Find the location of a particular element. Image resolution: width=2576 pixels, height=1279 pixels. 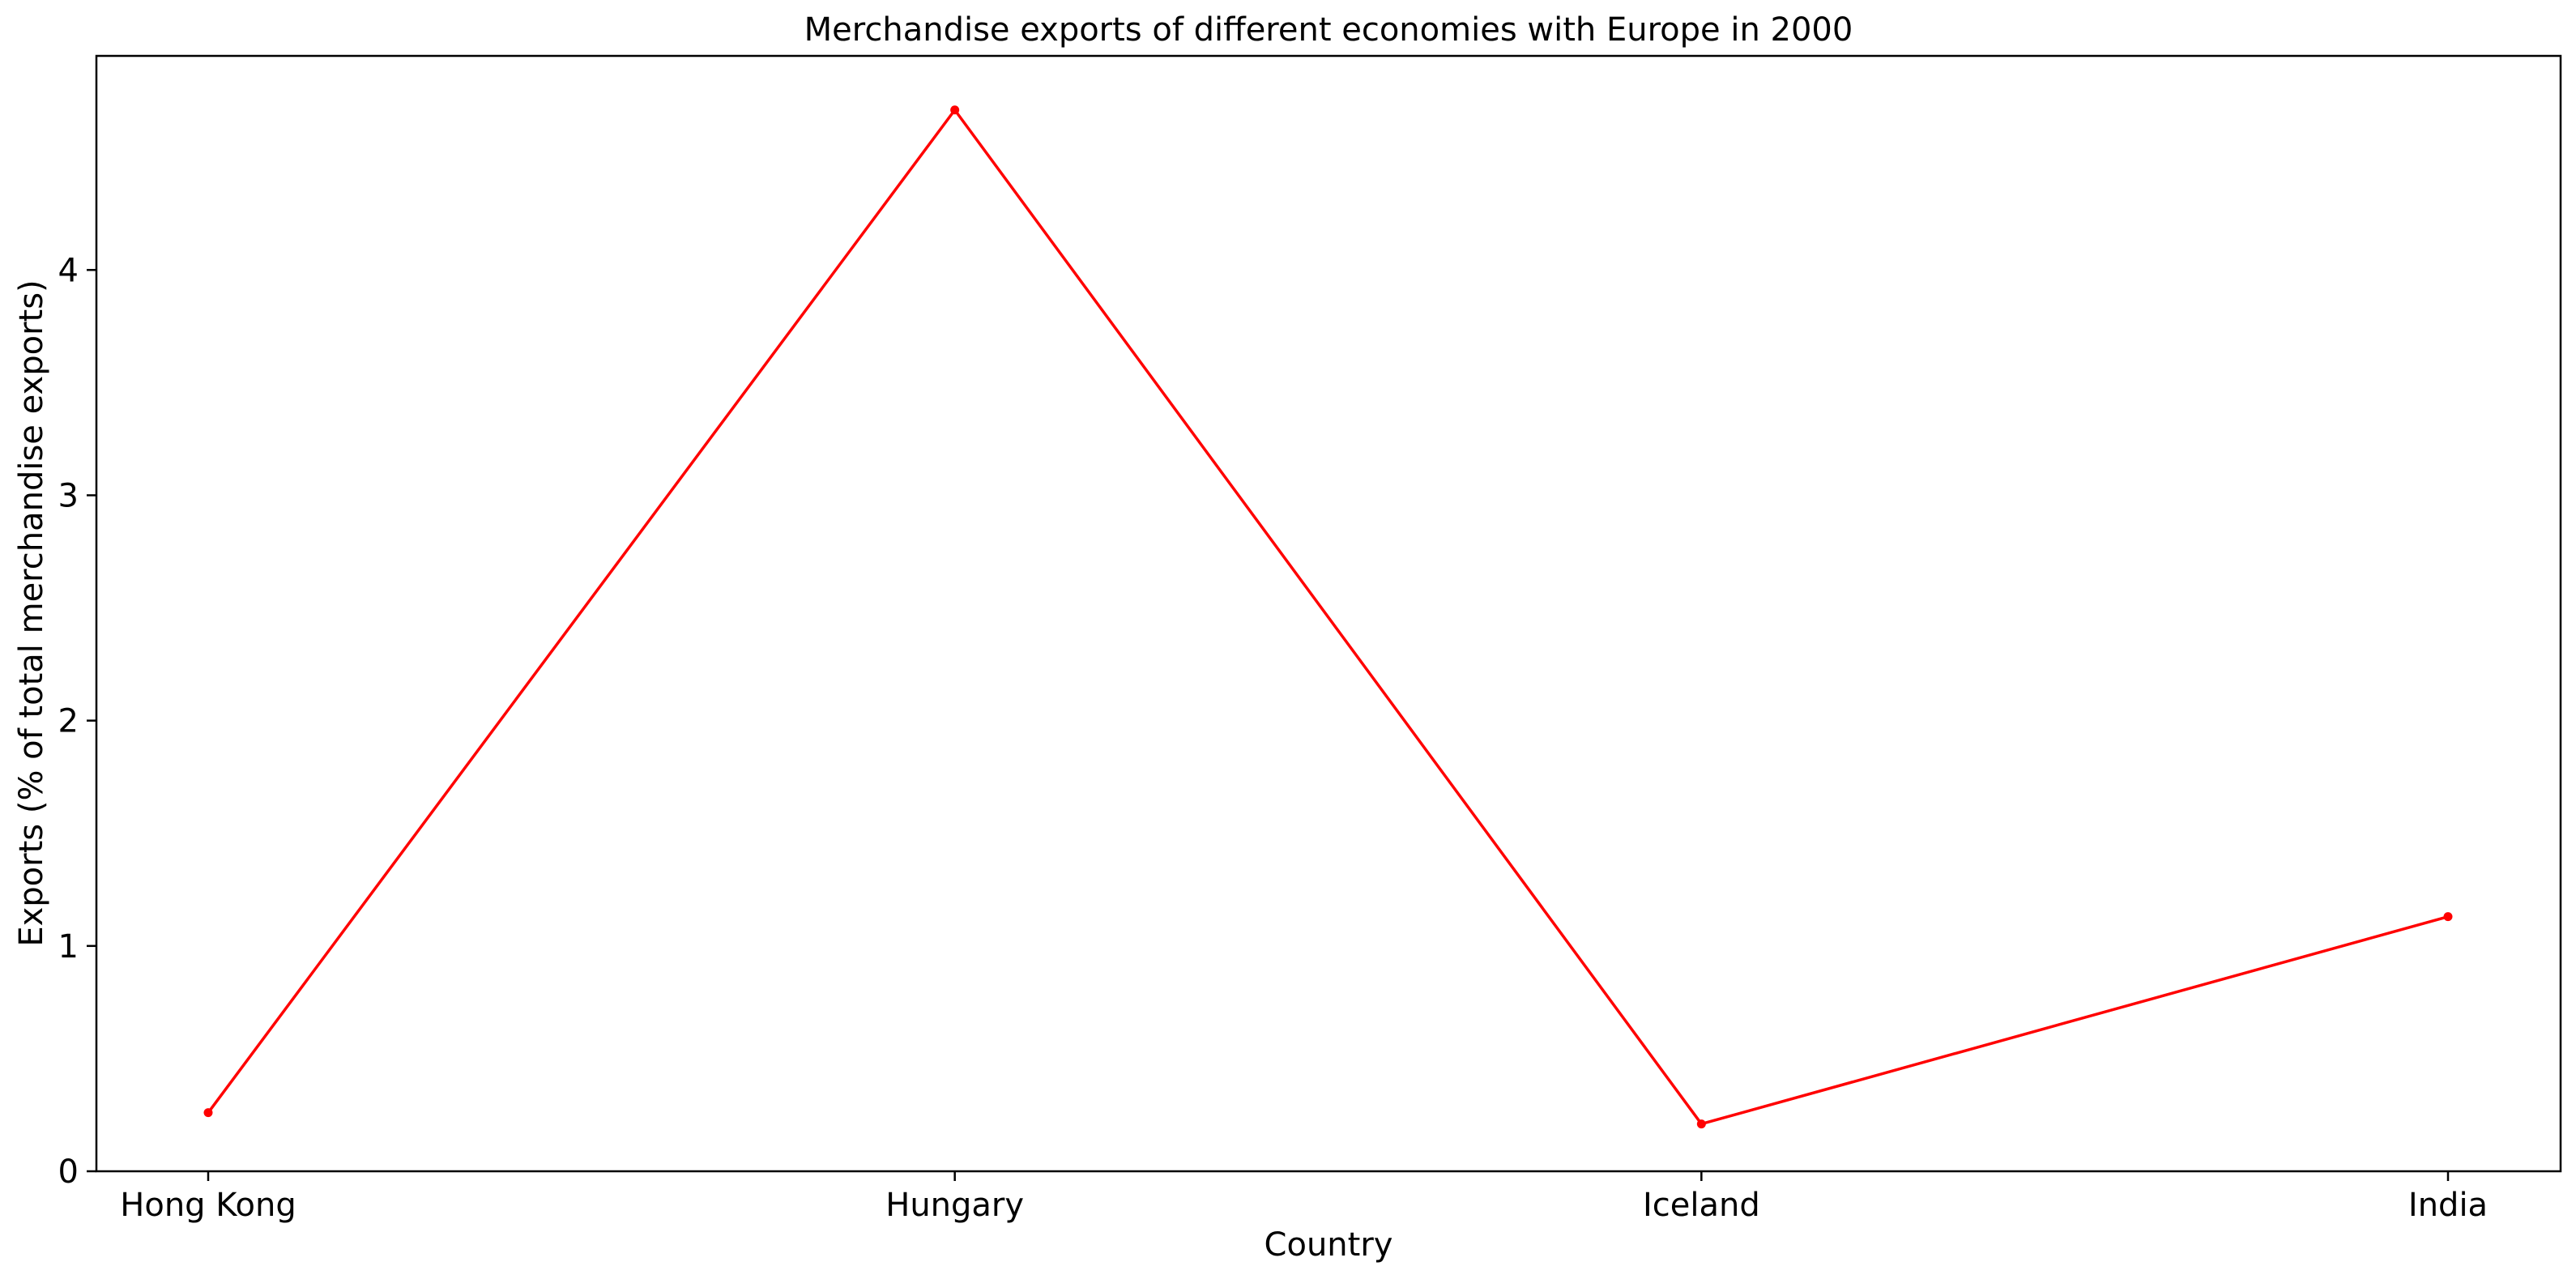

y-tick-label: 2 is located at coordinates (69, 721).